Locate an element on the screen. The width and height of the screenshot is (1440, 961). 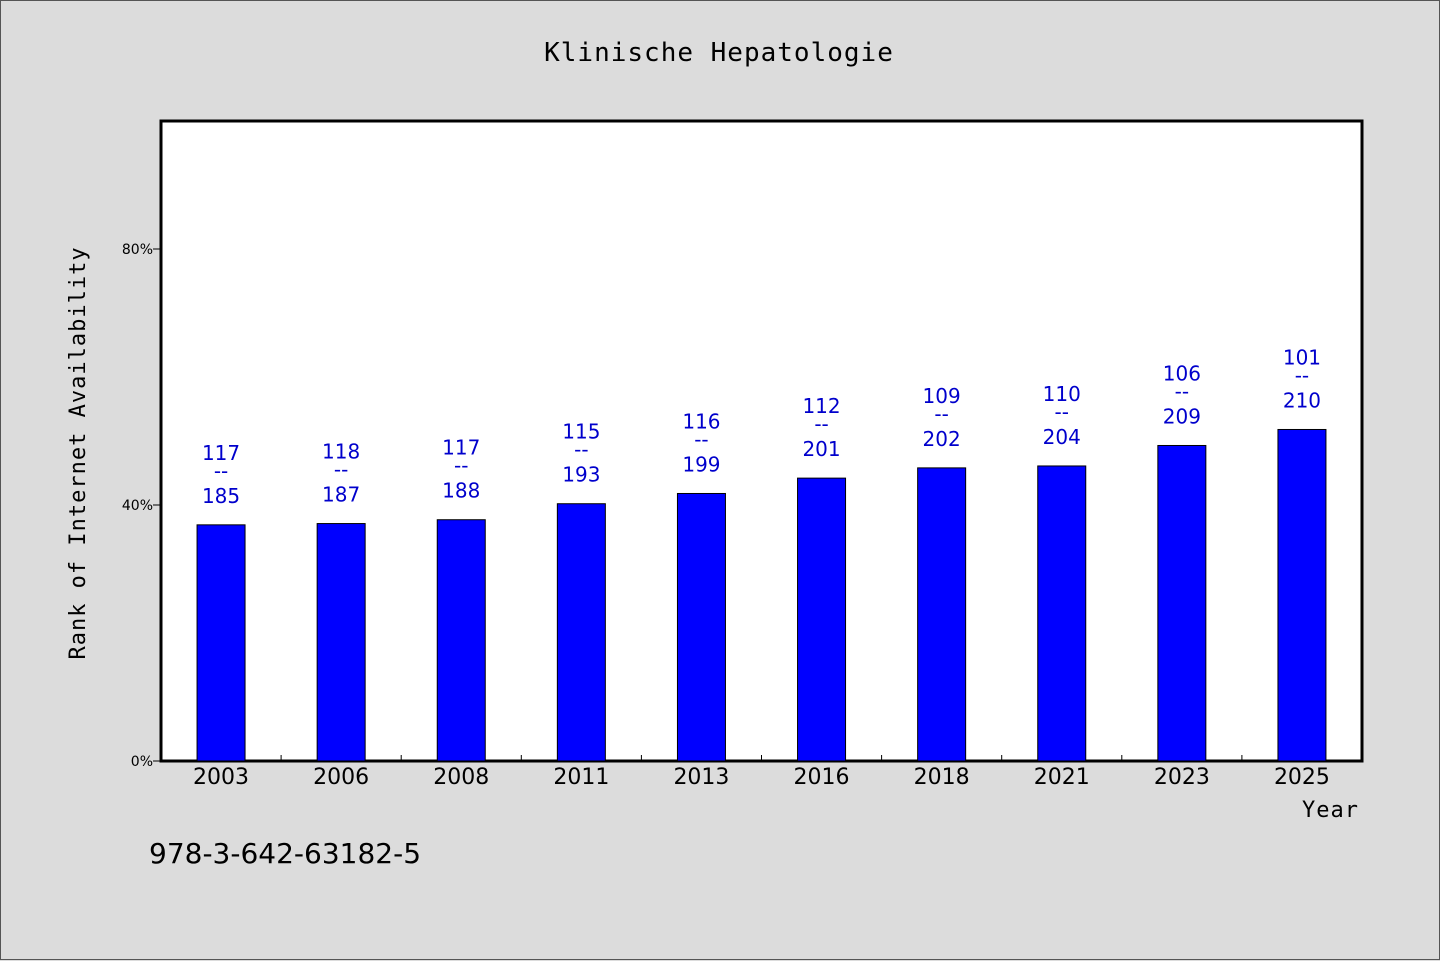
bar-label-bottom: 193 is located at coordinates (581, 475).